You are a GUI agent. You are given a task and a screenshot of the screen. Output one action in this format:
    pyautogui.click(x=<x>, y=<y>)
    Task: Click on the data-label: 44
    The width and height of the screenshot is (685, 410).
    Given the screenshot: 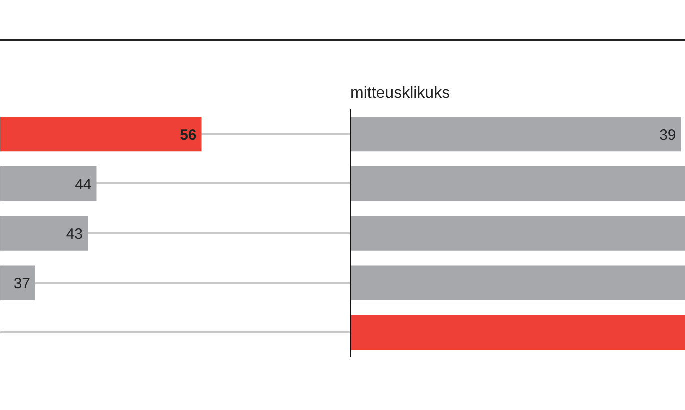 What is the action you would take?
    pyautogui.click(x=83, y=185)
    